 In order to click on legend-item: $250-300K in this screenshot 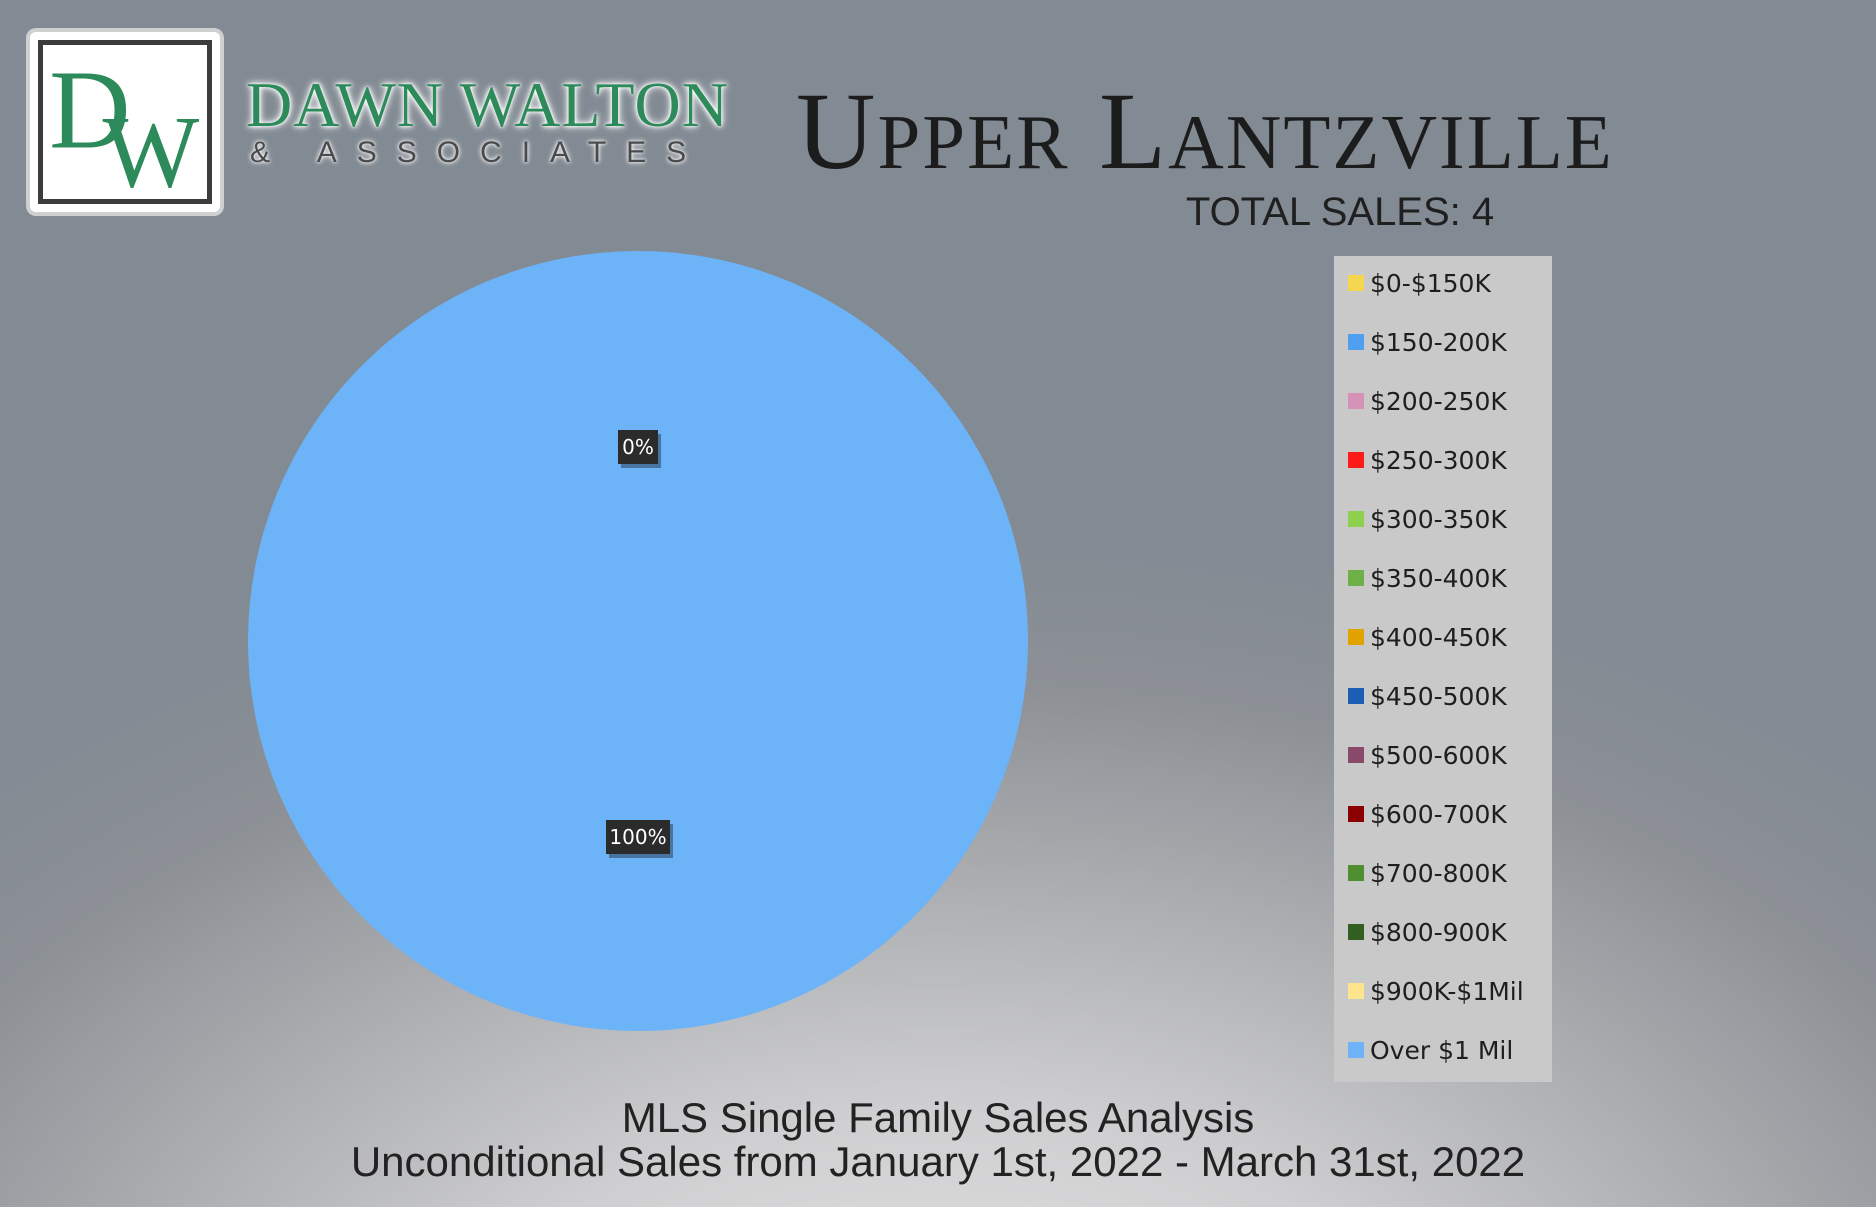, I will do `click(1427, 460)`.